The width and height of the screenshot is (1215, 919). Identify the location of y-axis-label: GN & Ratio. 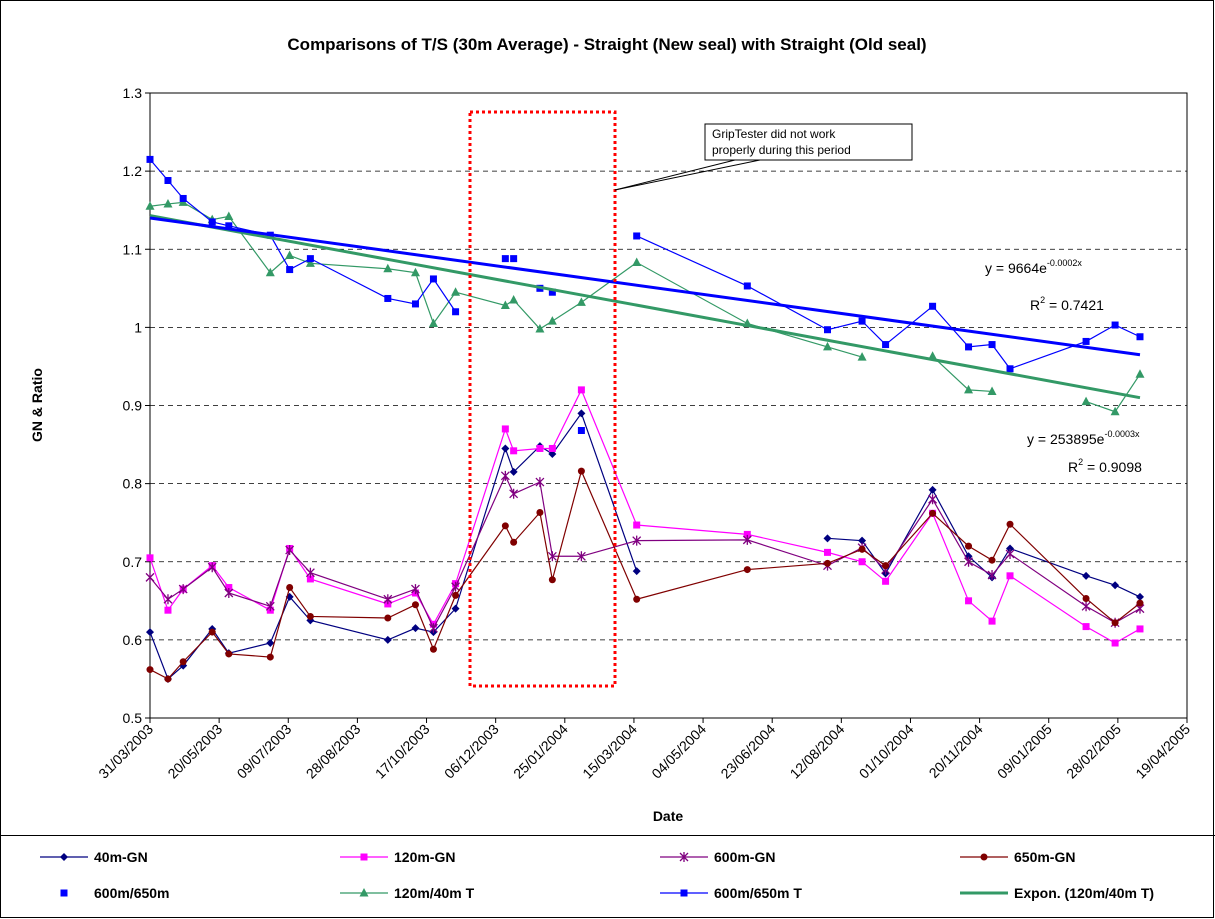
(37, 405).